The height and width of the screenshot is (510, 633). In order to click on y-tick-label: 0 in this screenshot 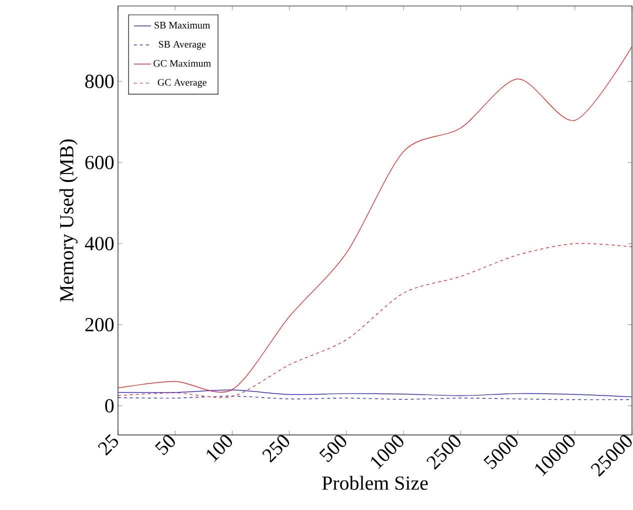, I will do `click(109, 406)`.